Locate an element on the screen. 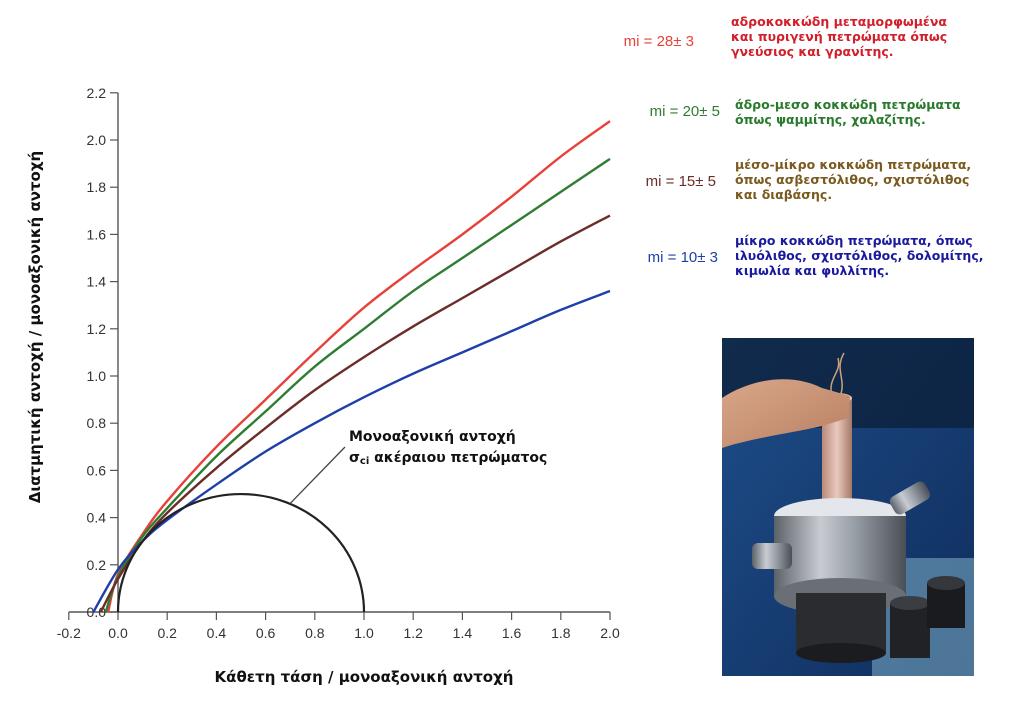  rock-test-photo is located at coordinates (848, 507).